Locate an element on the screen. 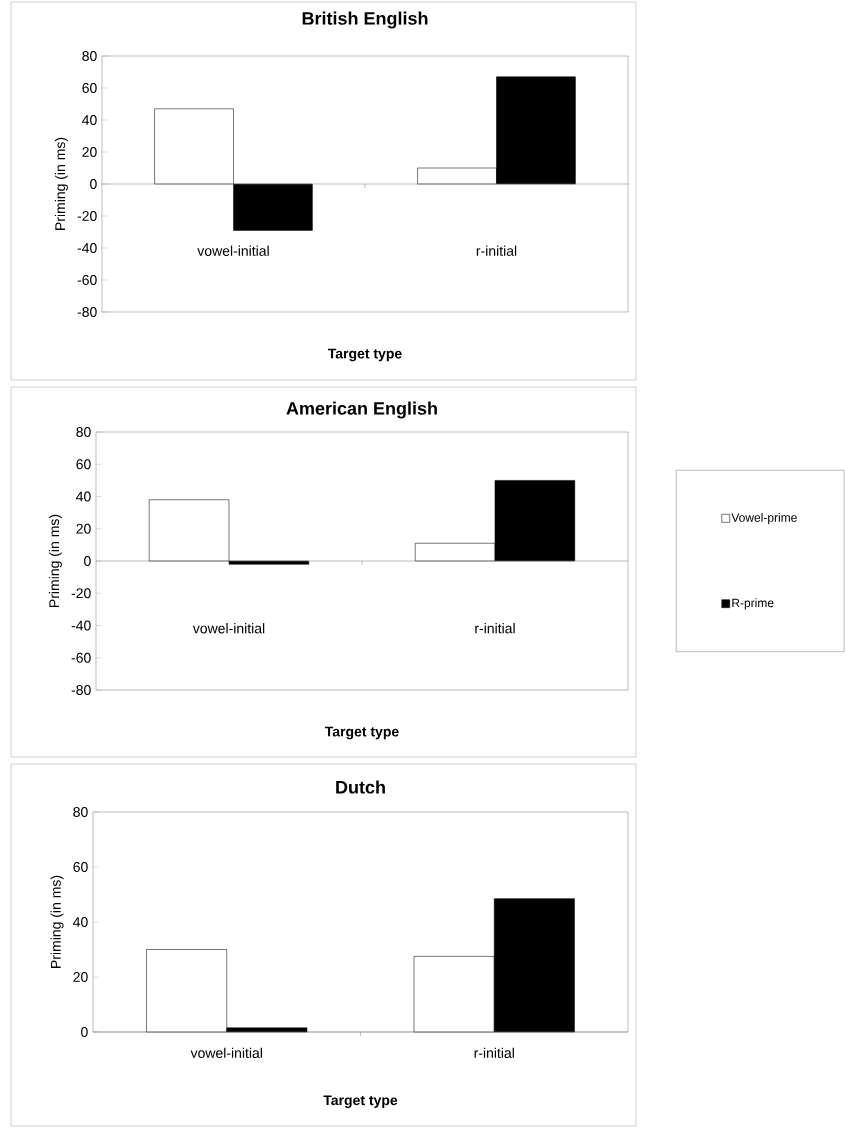  legend-label: R-prime is located at coordinates (753, 604).